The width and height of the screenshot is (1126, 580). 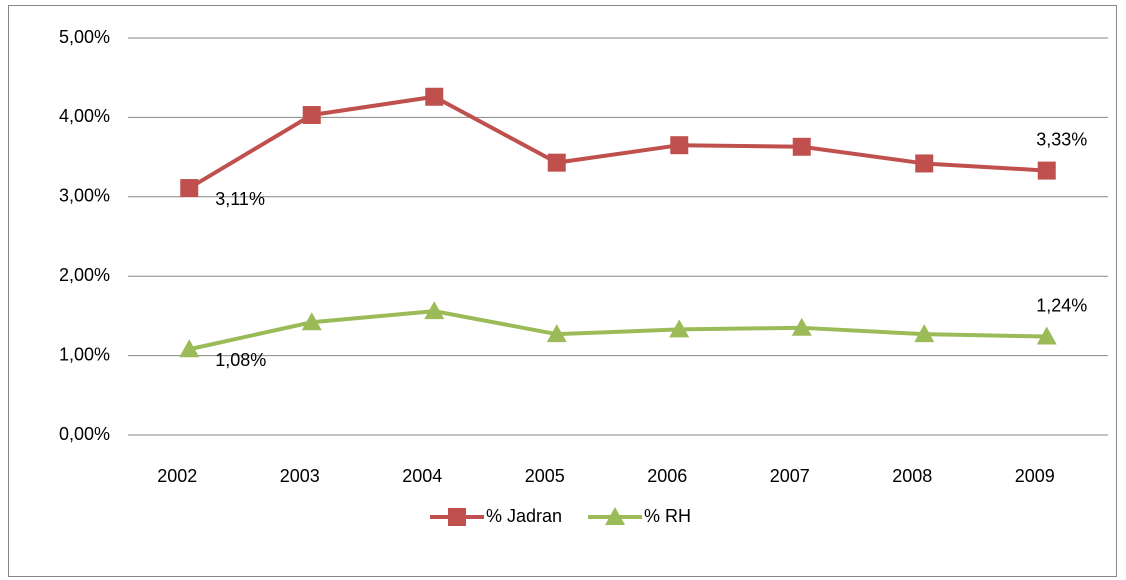 What do you see at coordinates (240, 199) in the screenshot?
I see `data-label: 3,11%` at bounding box center [240, 199].